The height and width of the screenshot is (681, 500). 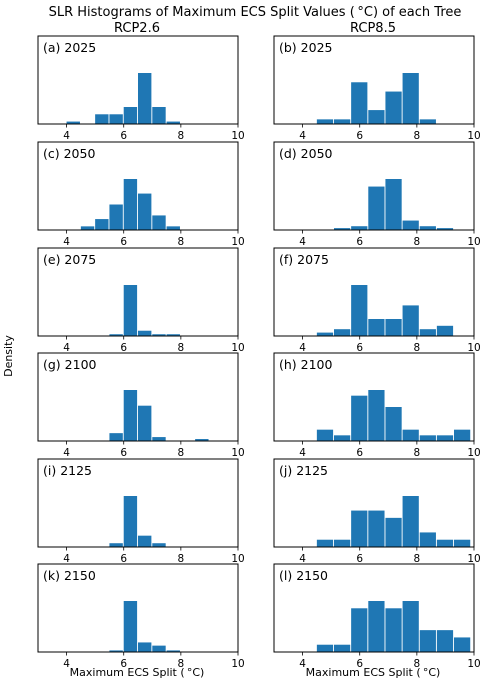 I want to click on panel: 4 6 8 10 (k) 2150, so click(x=141, y=616).